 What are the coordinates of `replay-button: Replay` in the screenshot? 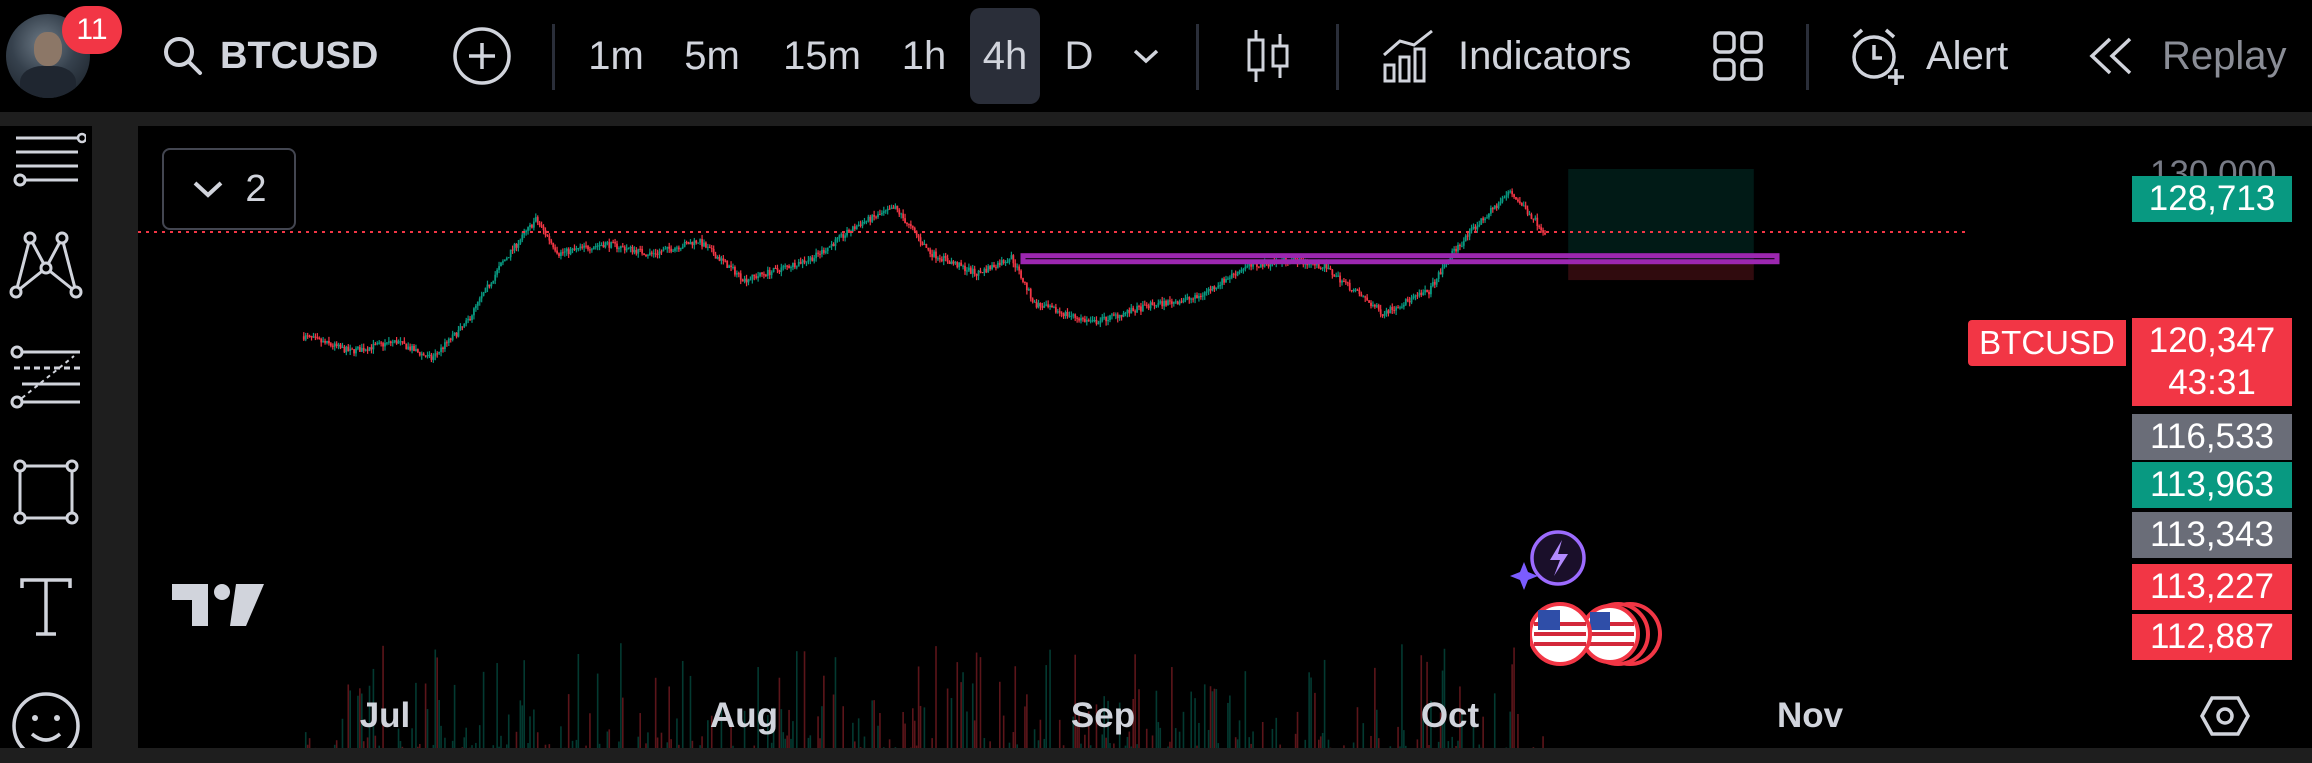 It's located at (2198, 56).